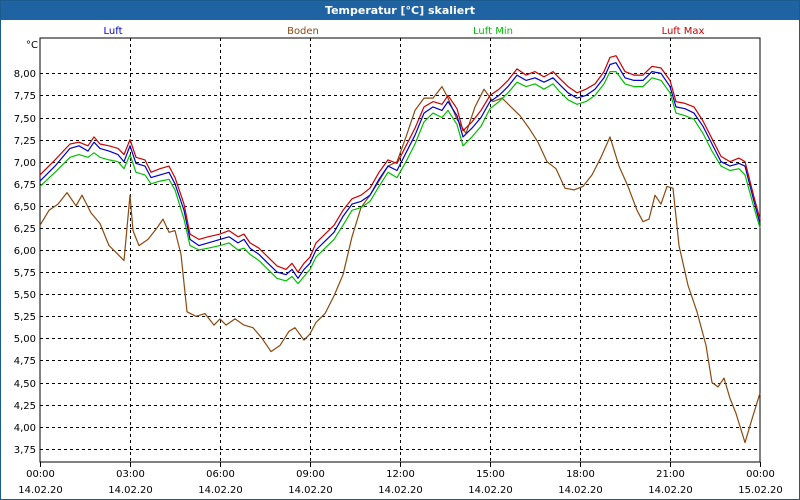 The width and height of the screenshot is (800, 500). Describe the element at coordinates (670, 474) in the screenshot. I see `x-tick-time-label: 21:00` at that location.